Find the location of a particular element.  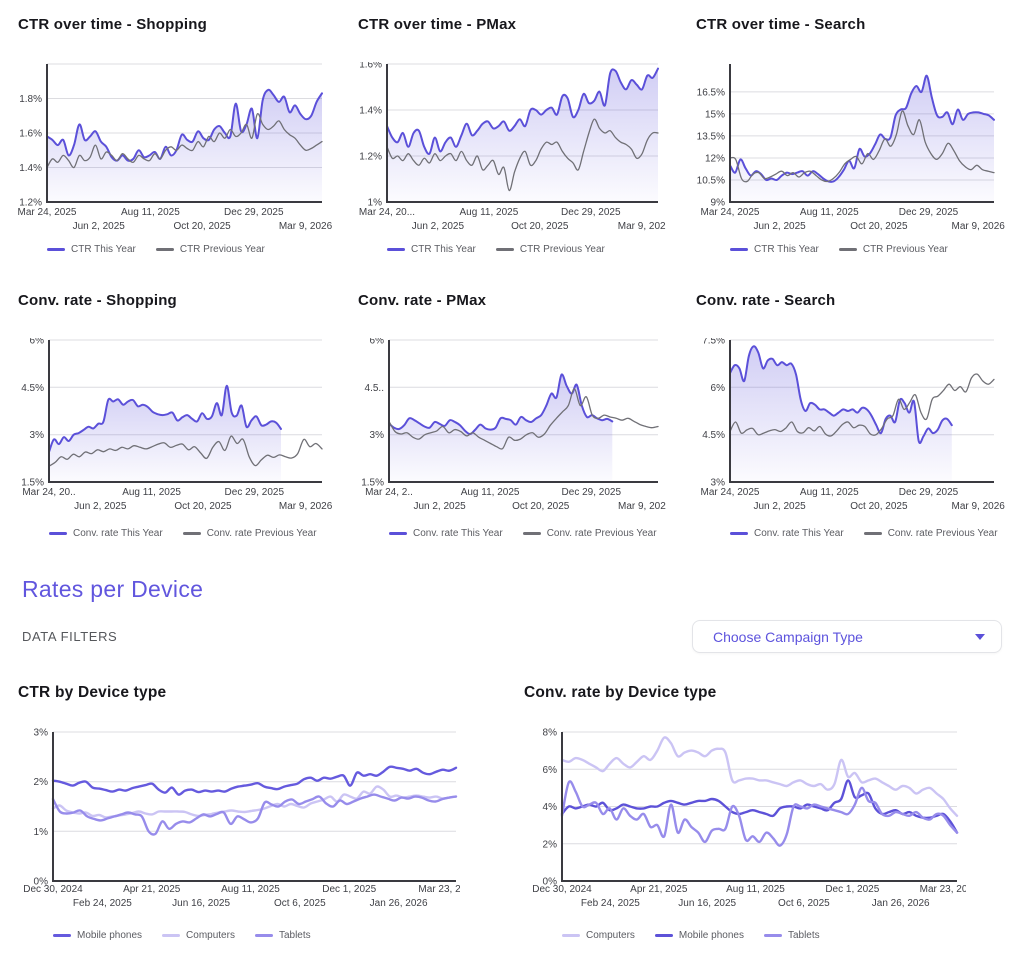

chart-legend: CTR This Year CTR Previous Year is located at coordinates (839, 249).